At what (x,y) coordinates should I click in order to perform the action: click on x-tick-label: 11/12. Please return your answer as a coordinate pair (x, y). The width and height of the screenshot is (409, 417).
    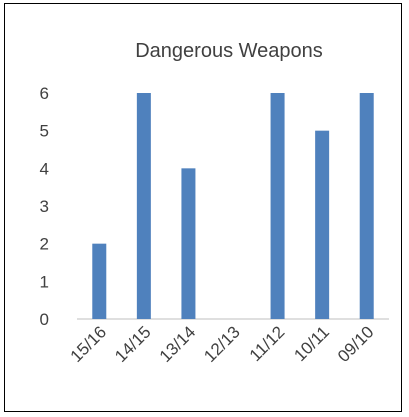
    Looking at the image, I should click on (267, 343).